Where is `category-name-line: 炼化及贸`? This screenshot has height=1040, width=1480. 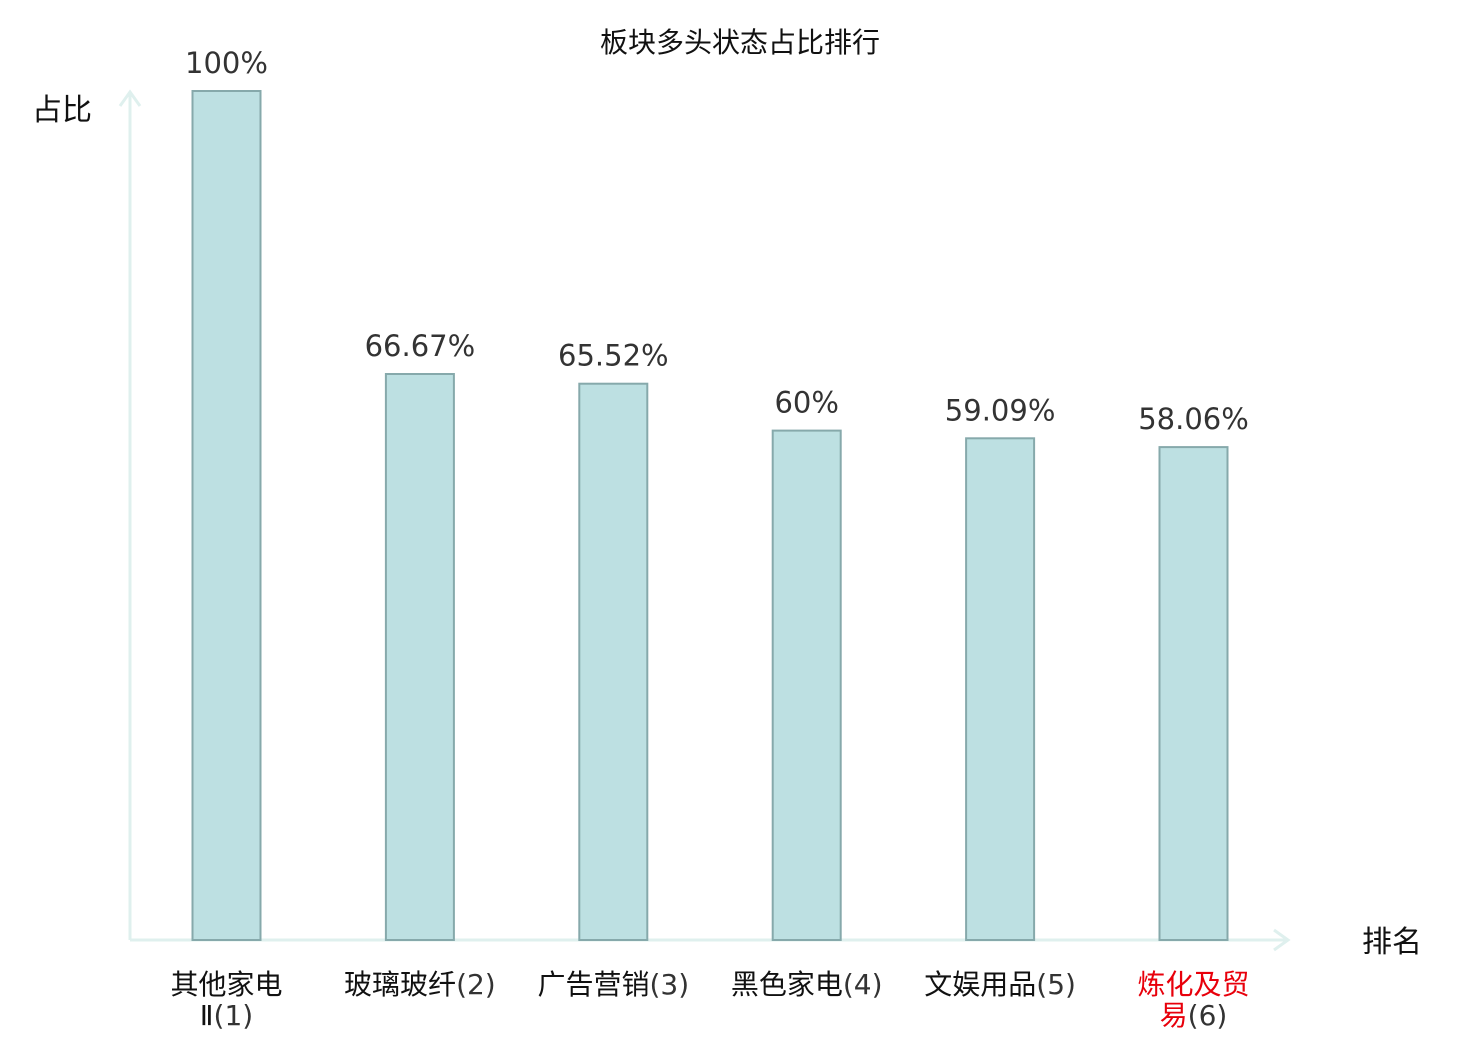 category-name-line: 炼化及贸 is located at coordinates (1193, 984).